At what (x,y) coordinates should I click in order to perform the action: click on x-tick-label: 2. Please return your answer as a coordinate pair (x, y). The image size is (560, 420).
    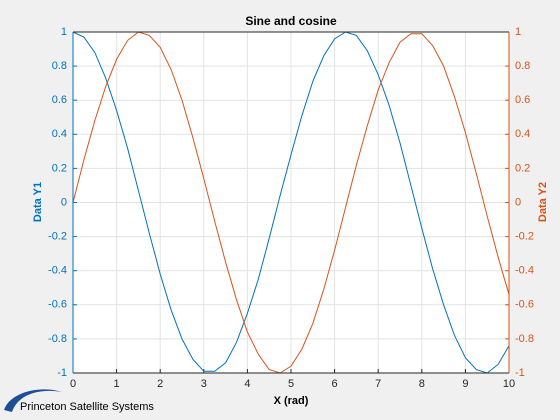
    Looking at the image, I should click on (160, 384).